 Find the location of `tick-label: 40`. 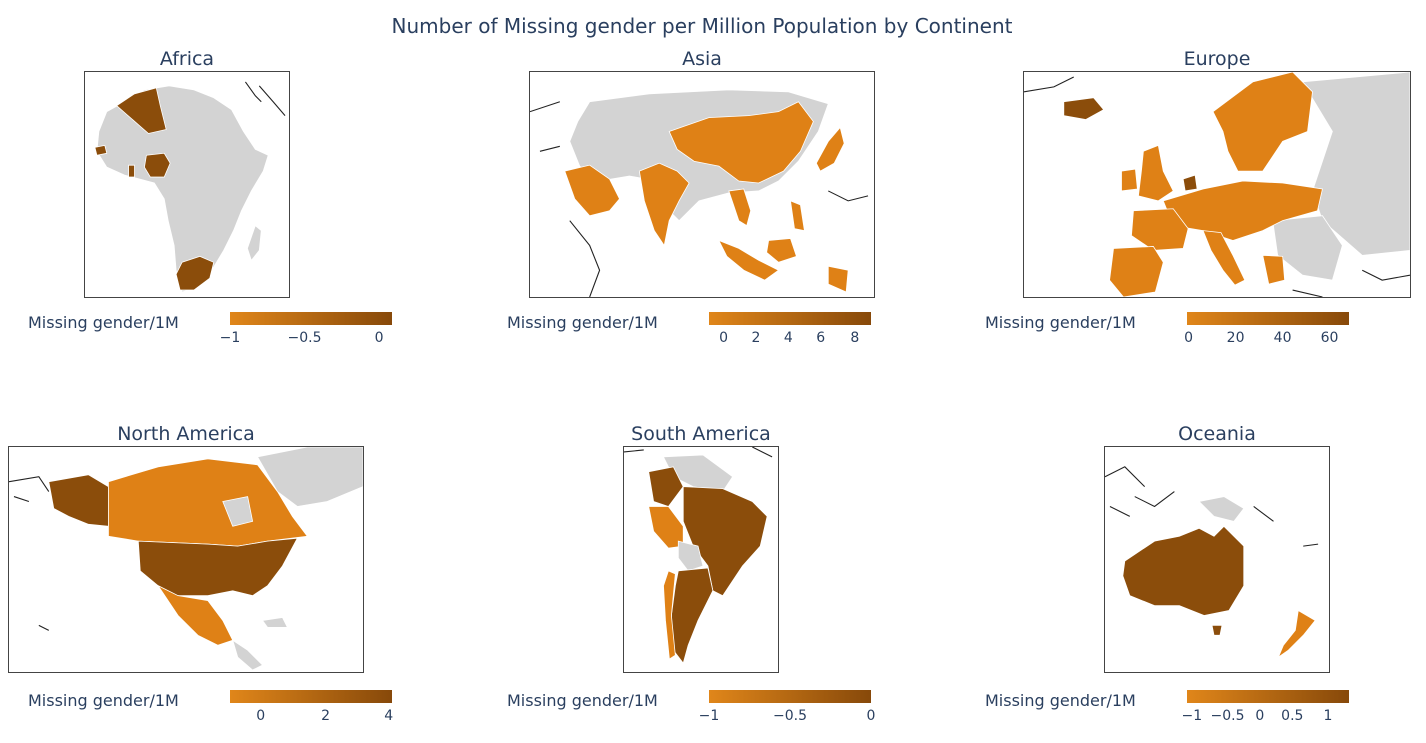

tick-label: 40 is located at coordinates (1282, 338).